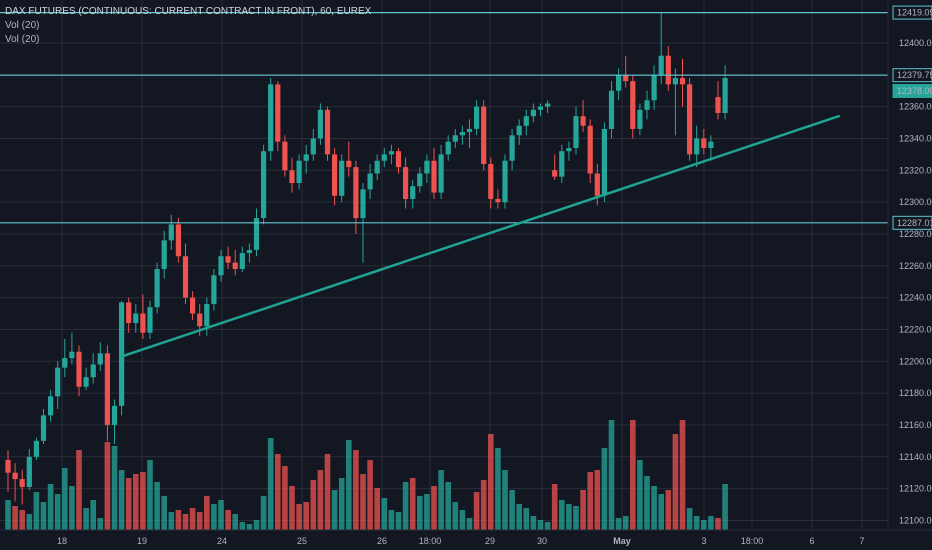 The width and height of the screenshot is (932, 550). What do you see at coordinates (915, 43) in the screenshot?
I see `y-tick-label: 12400.00` at bounding box center [915, 43].